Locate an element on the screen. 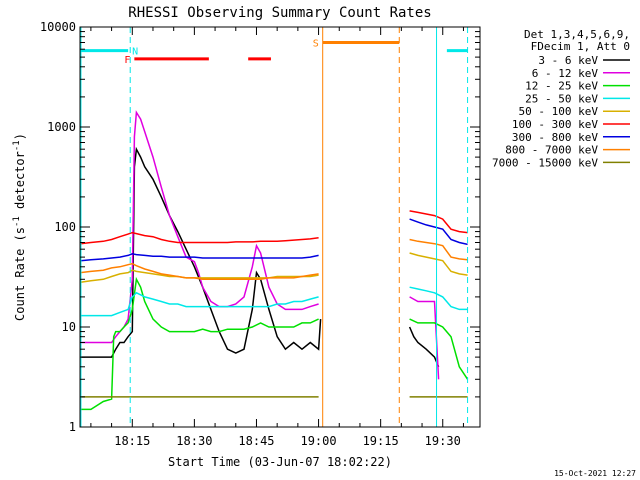 Image resolution: width=640 pixels, height=480 pixels. legend-label-1: 6 - 12 keV is located at coordinates (565, 73).